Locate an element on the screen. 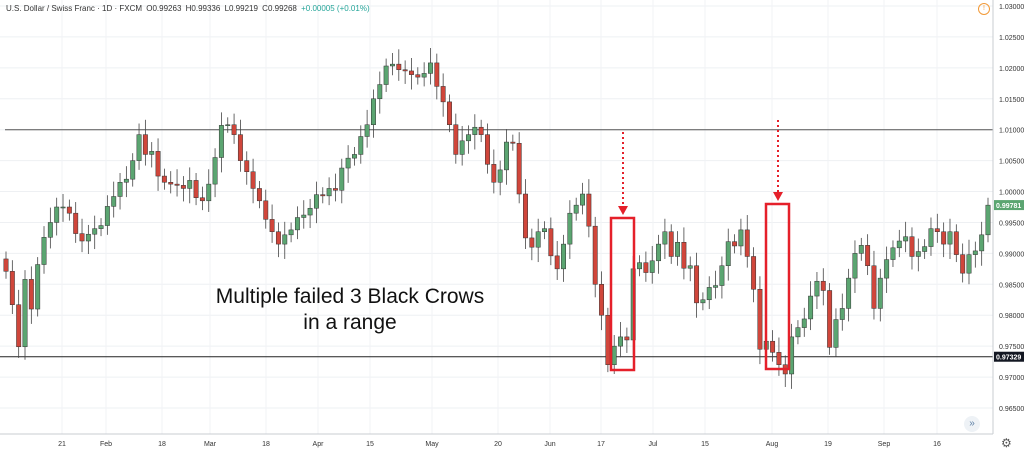  x-tick-label: 21 is located at coordinates (62, 444).